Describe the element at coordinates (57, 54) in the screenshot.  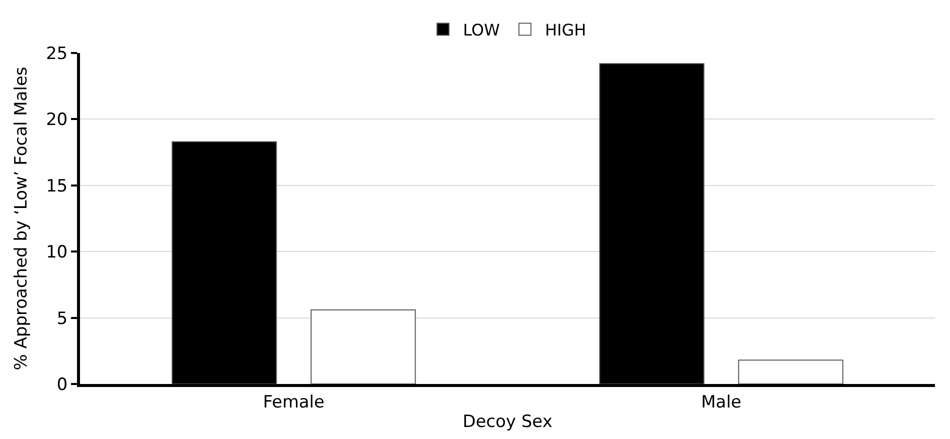
I see `y-tick-label: 25` at that location.